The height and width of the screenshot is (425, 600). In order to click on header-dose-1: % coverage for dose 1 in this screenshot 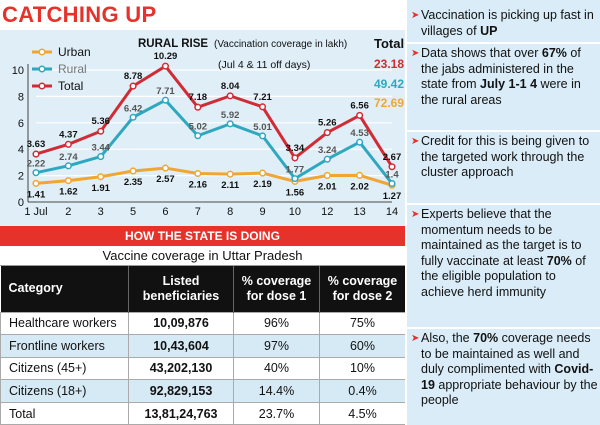, I will do `click(276, 289)`.